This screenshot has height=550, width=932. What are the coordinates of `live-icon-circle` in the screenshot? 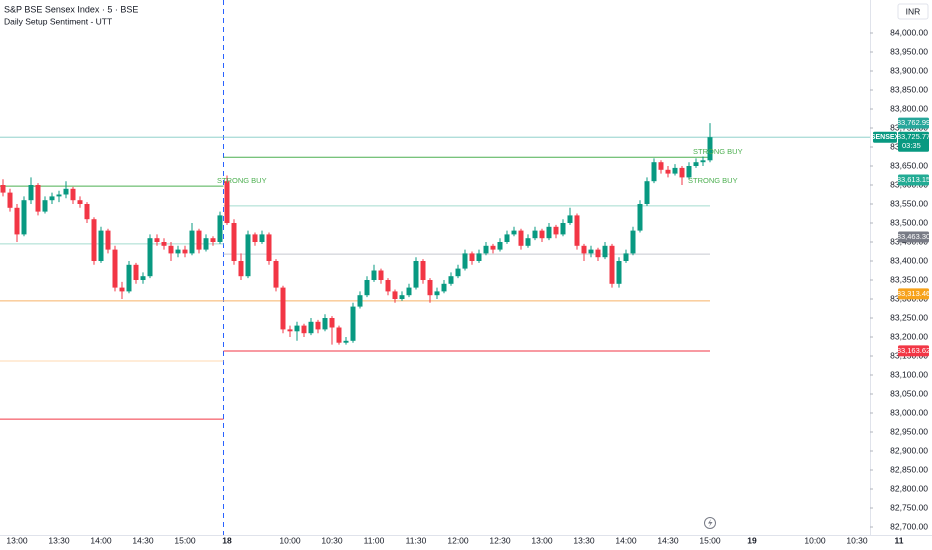 It's located at (710, 523).